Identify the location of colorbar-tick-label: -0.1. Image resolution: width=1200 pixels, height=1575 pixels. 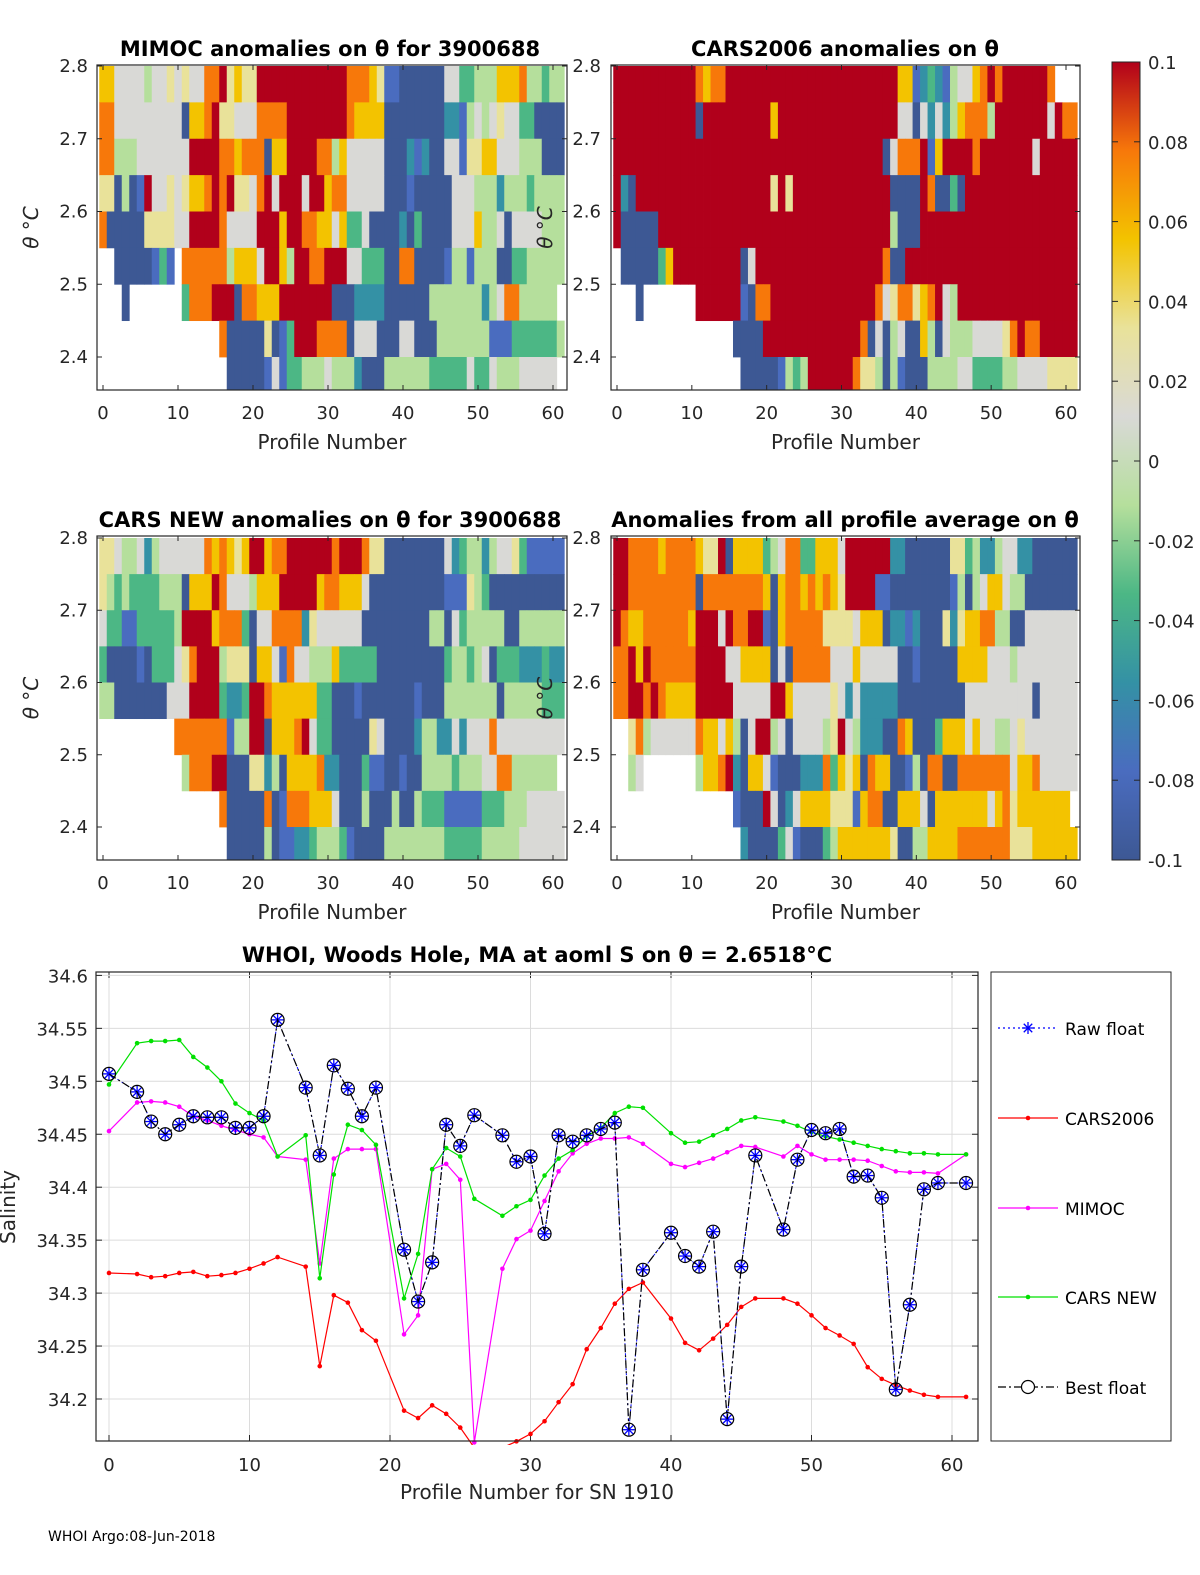
(1165, 861).